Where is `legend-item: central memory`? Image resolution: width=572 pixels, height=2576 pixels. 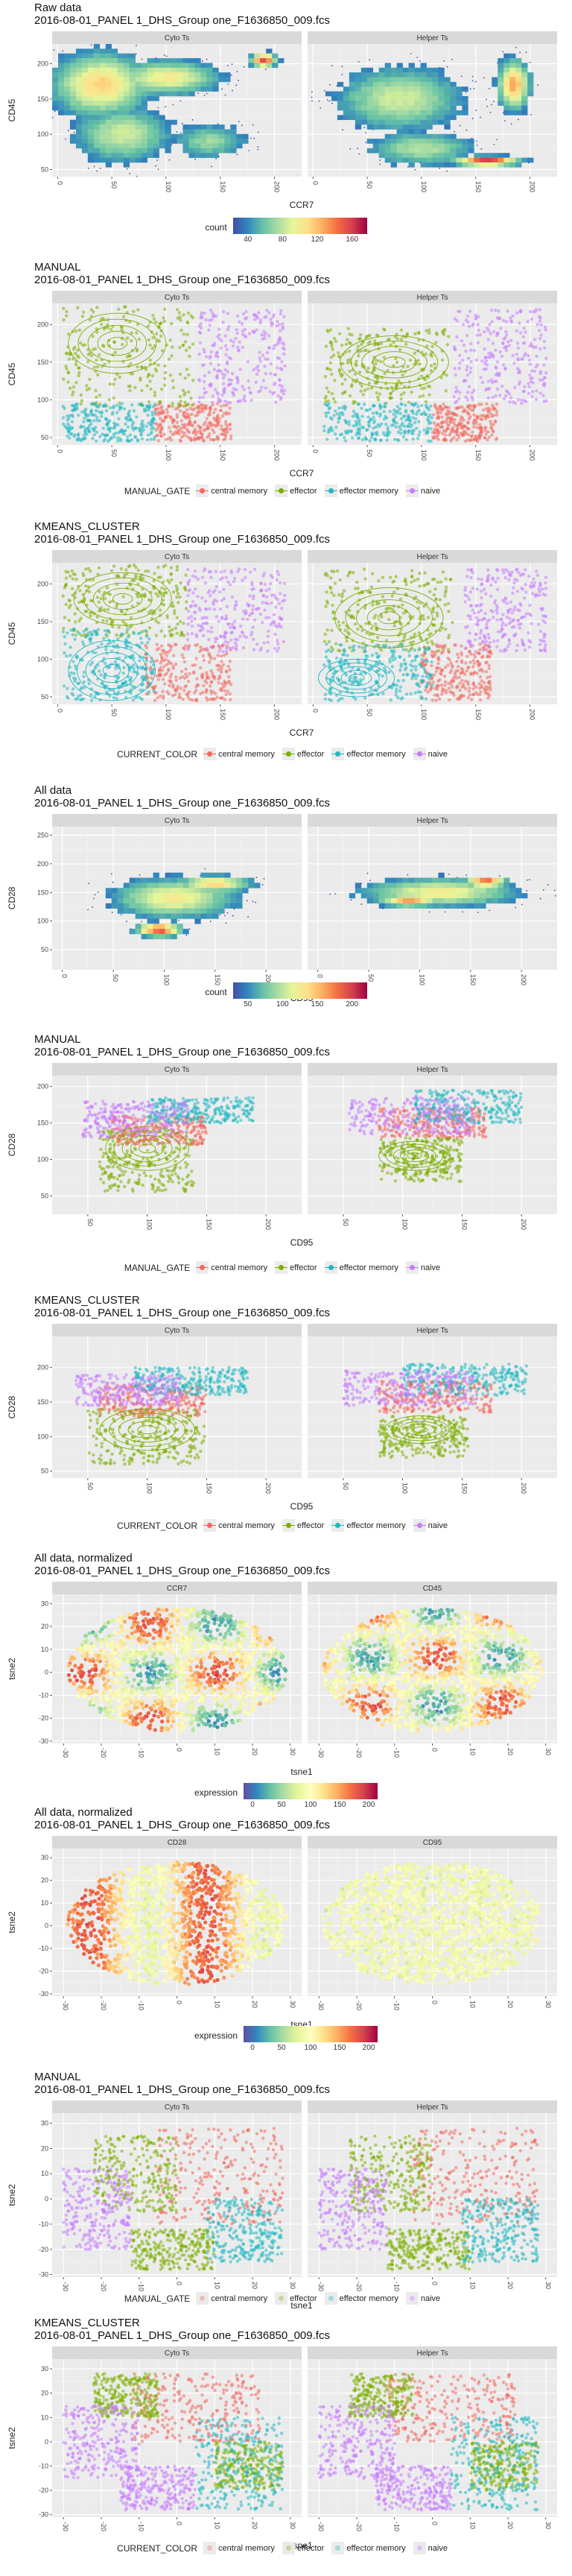 legend-item: central memory is located at coordinates (231, 490).